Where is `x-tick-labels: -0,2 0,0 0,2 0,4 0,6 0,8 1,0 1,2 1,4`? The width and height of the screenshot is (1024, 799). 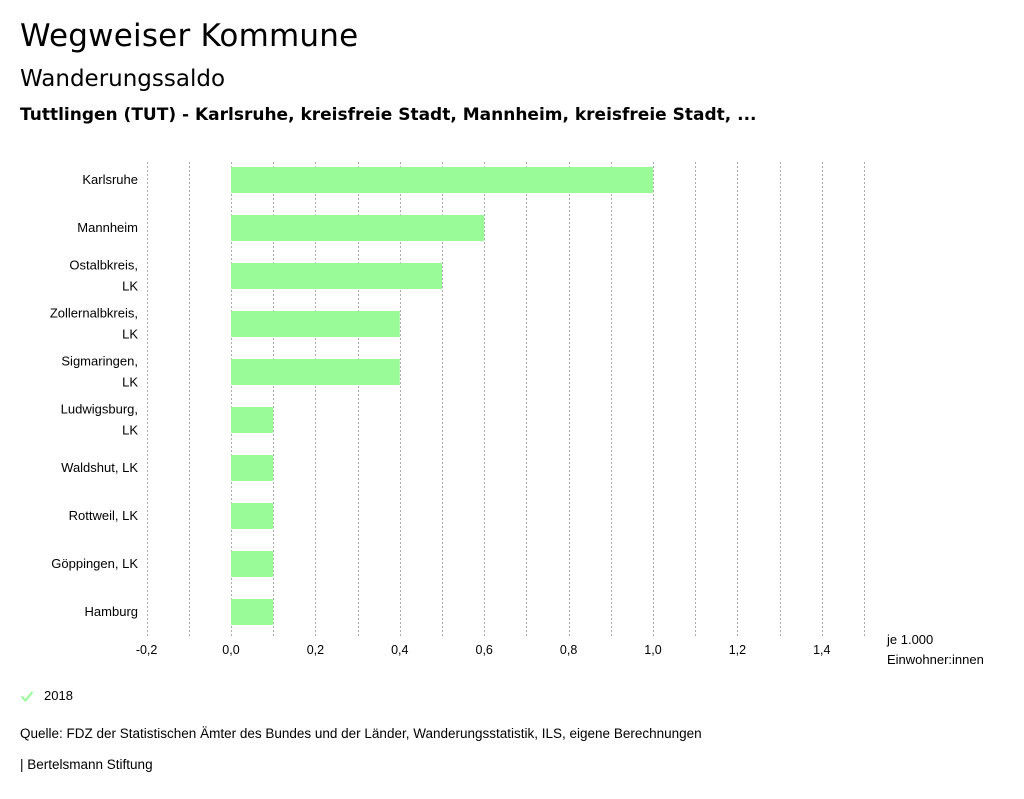 x-tick-labels: -0,2 0,0 0,2 0,4 0,6 0,8 1,0 1,2 1,4 is located at coordinates (483, 650).